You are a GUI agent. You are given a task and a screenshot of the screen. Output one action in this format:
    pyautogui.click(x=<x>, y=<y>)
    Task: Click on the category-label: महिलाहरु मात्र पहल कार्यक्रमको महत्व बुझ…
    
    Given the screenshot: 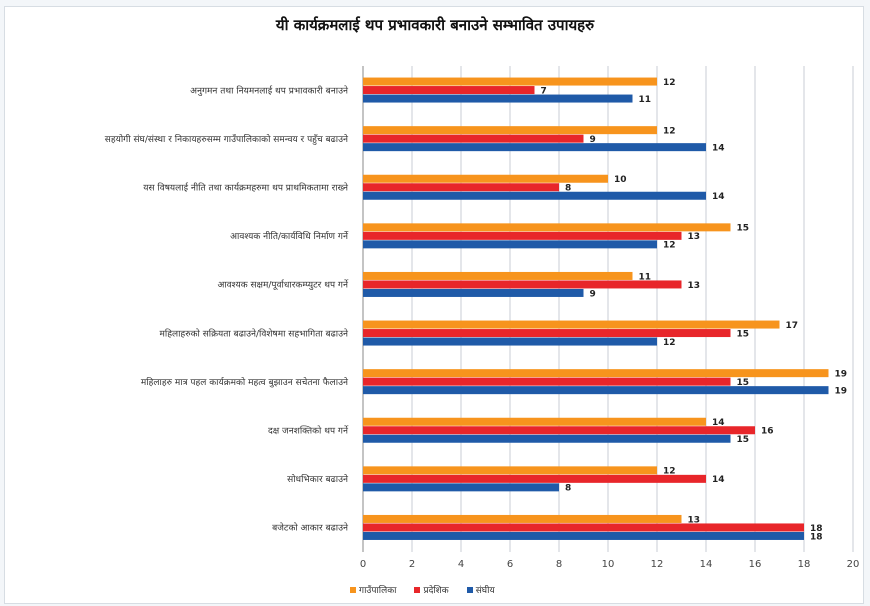 What is the action you would take?
    pyautogui.click(x=245, y=382)
    